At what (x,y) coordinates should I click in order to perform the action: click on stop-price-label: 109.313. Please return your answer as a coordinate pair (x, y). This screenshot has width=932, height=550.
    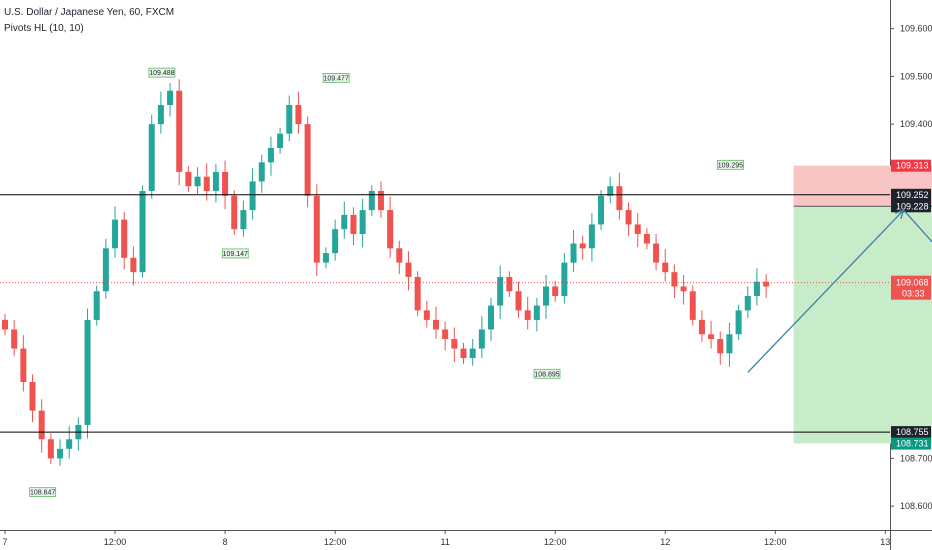
    Looking at the image, I should click on (912, 166).